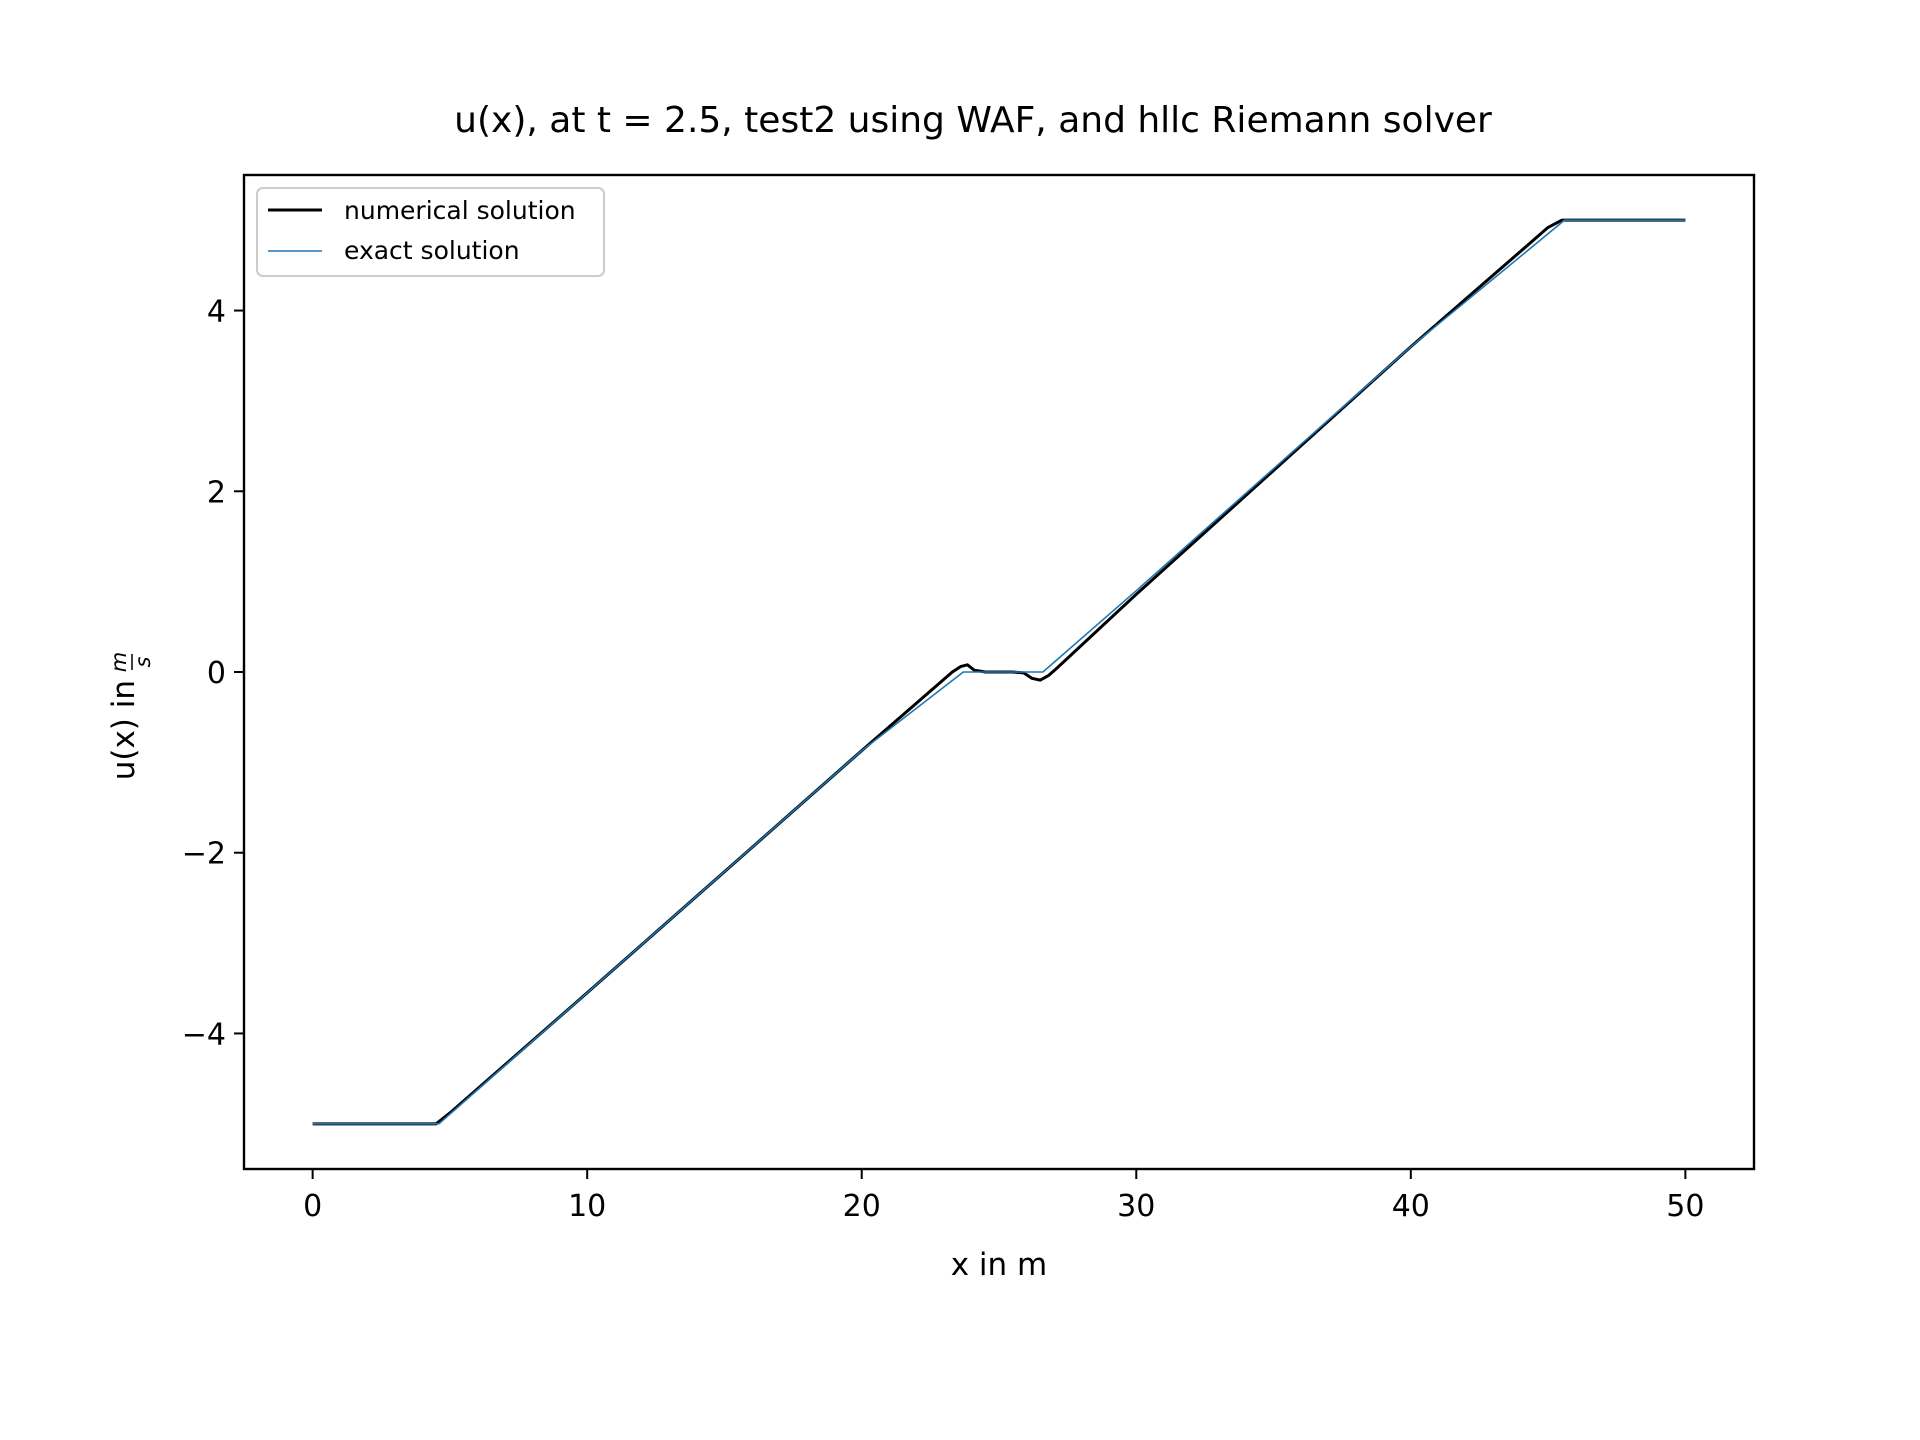  Describe the element at coordinates (432, 250) in the screenshot. I see `legend-label-exact: exact solution` at that location.